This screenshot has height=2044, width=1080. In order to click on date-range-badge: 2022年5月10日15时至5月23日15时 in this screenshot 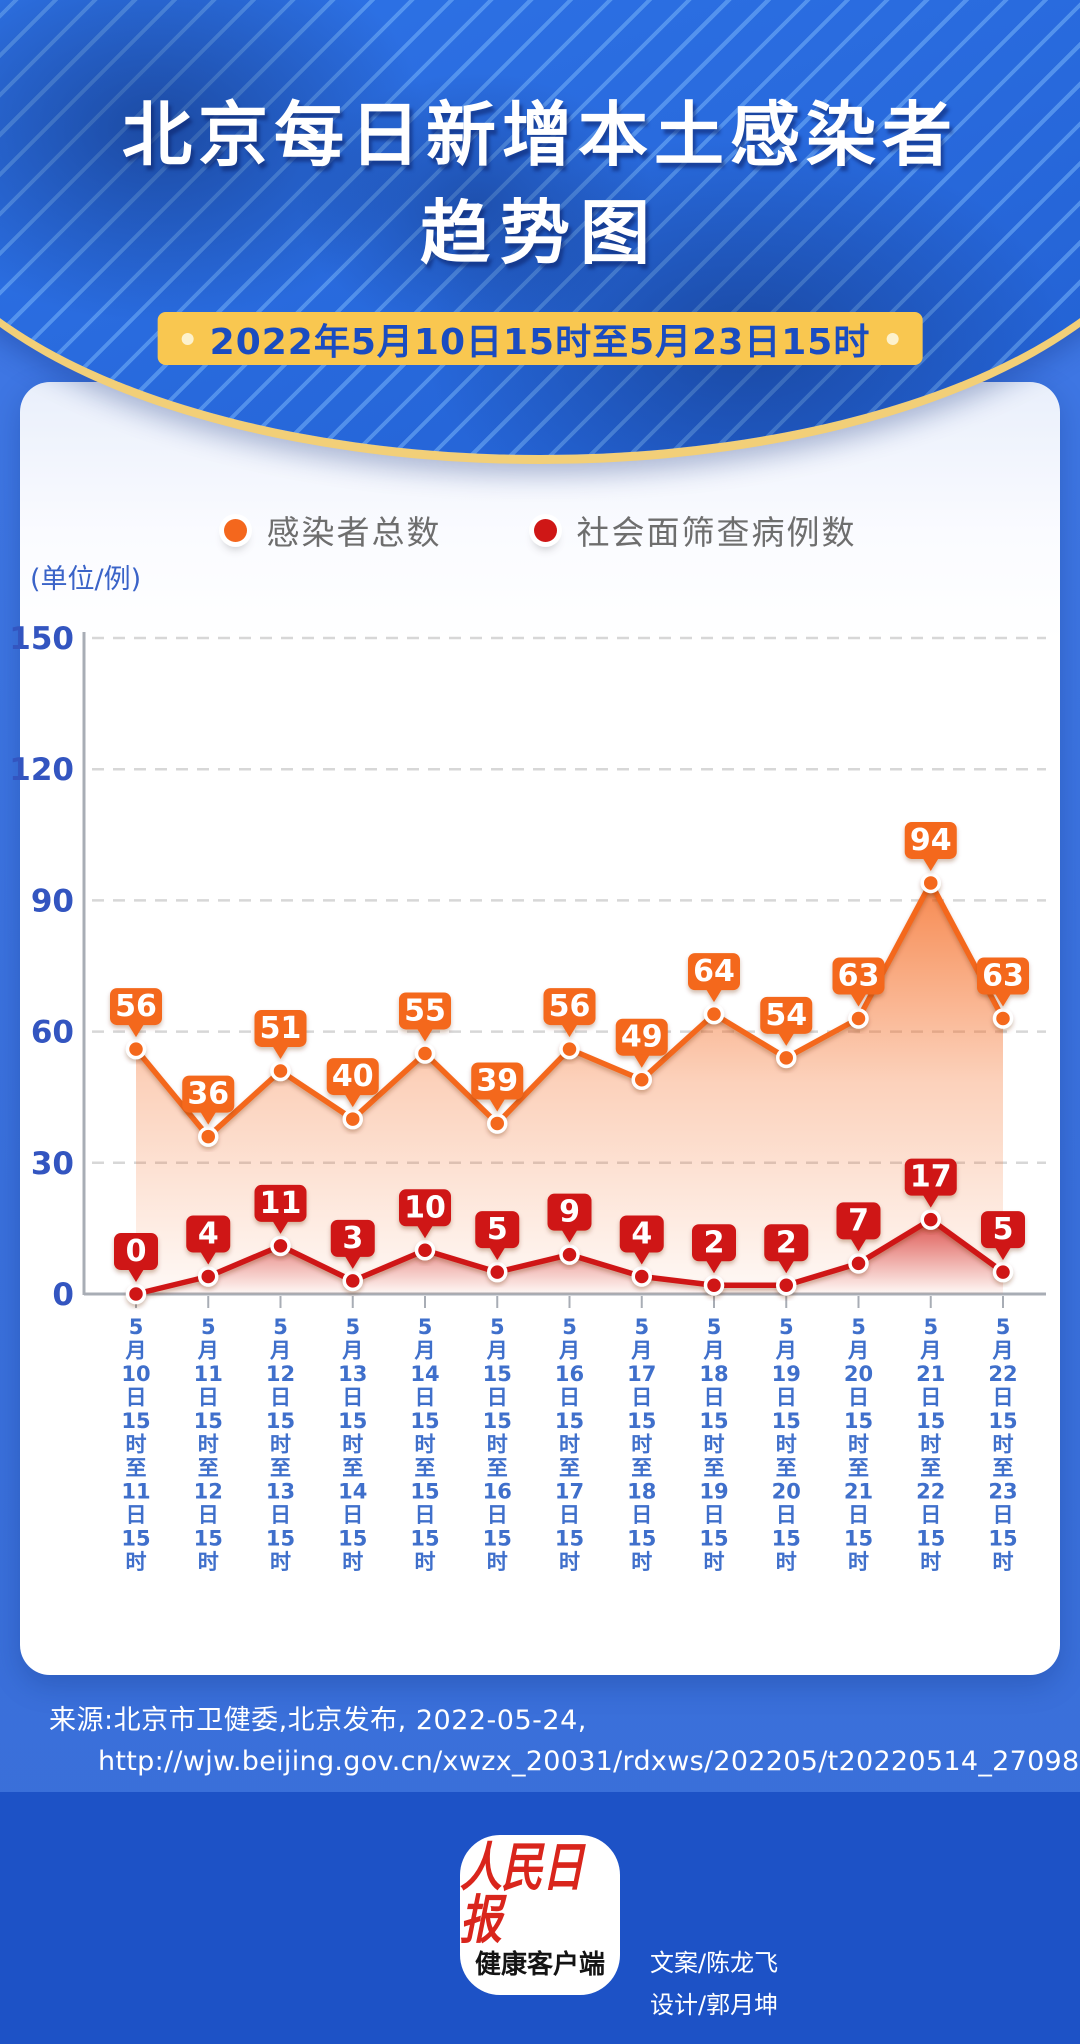, I will do `click(540, 338)`.